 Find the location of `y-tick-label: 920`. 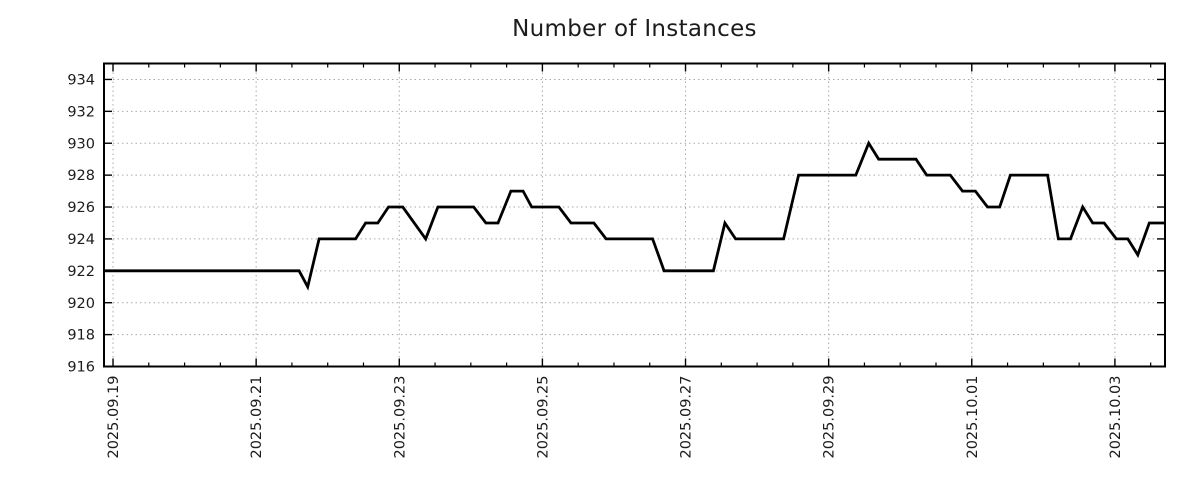

y-tick-label: 920 is located at coordinates (81, 304).